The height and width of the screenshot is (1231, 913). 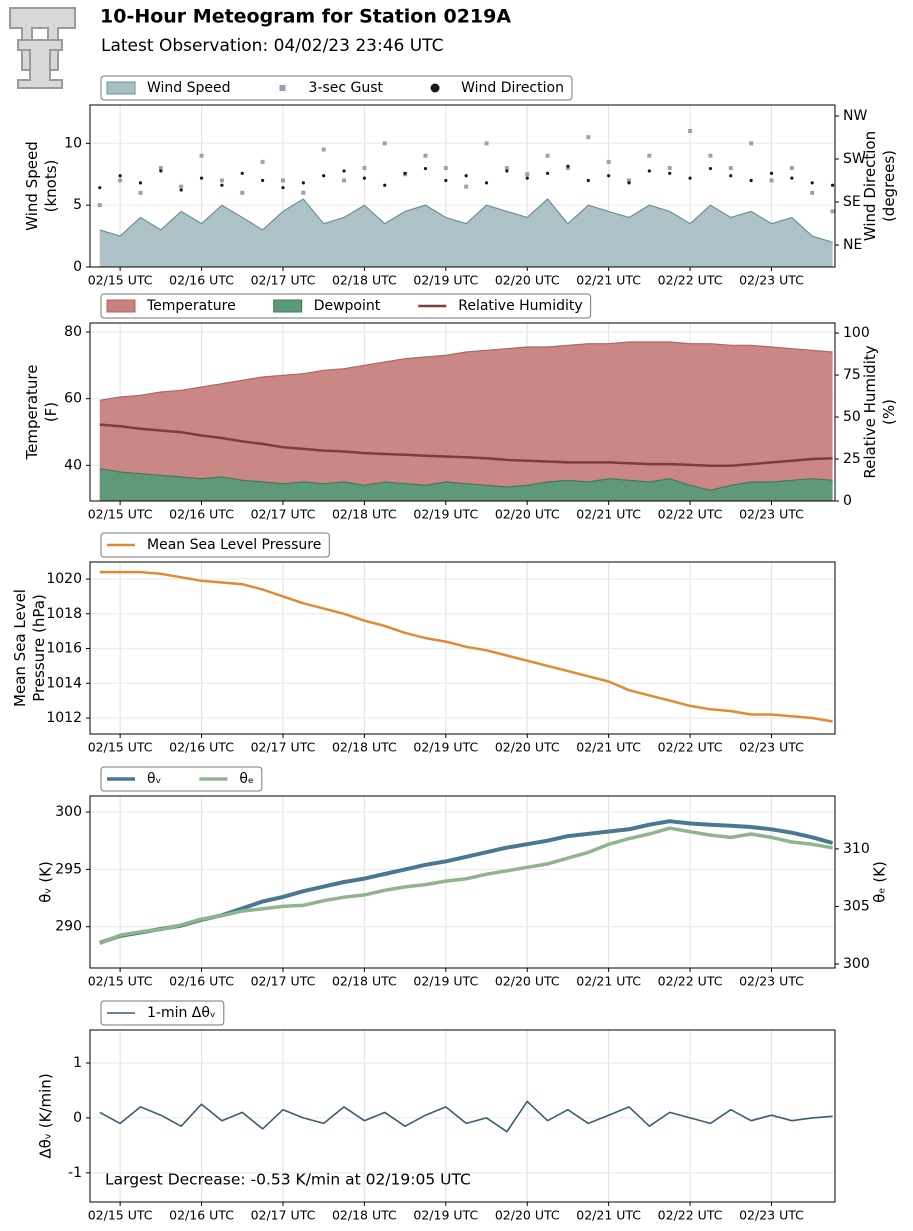 I want to click on logo, so click(x=42, y=48).